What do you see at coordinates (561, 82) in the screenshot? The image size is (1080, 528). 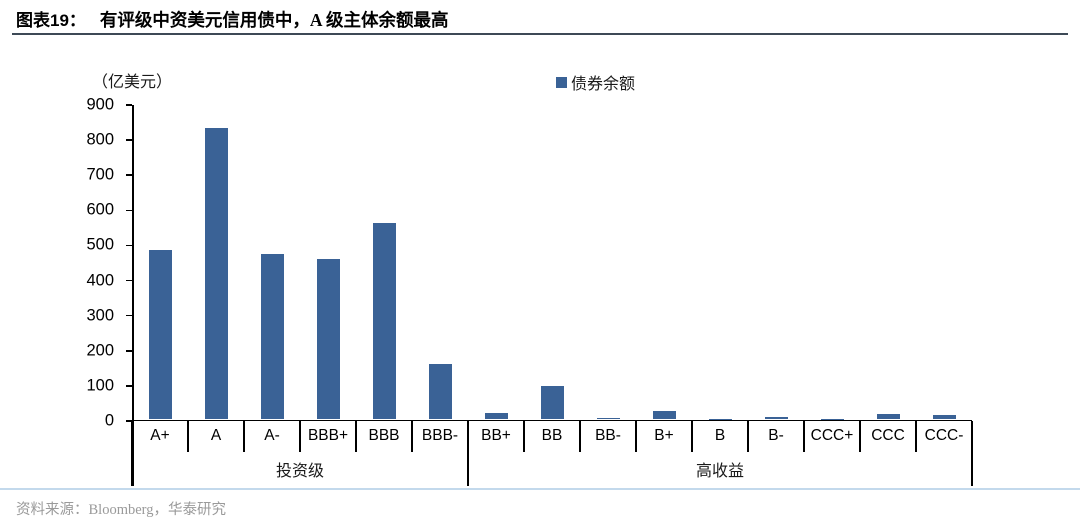 I see `legend-swatch-icon` at bounding box center [561, 82].